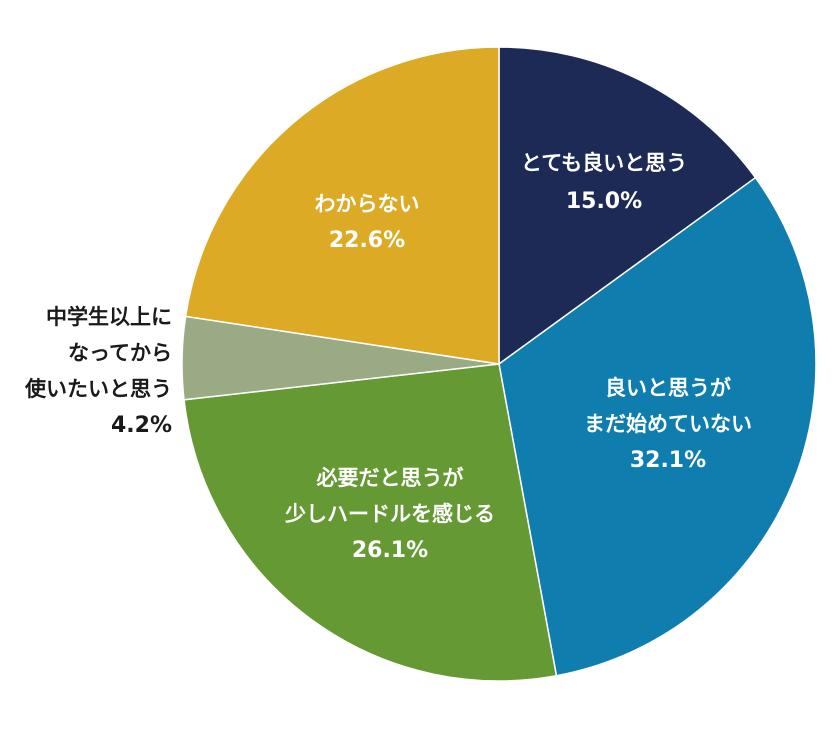 The image size is (840, 730). I want to click on slice-category-label: 必要だと思うが, so click(390, 478).